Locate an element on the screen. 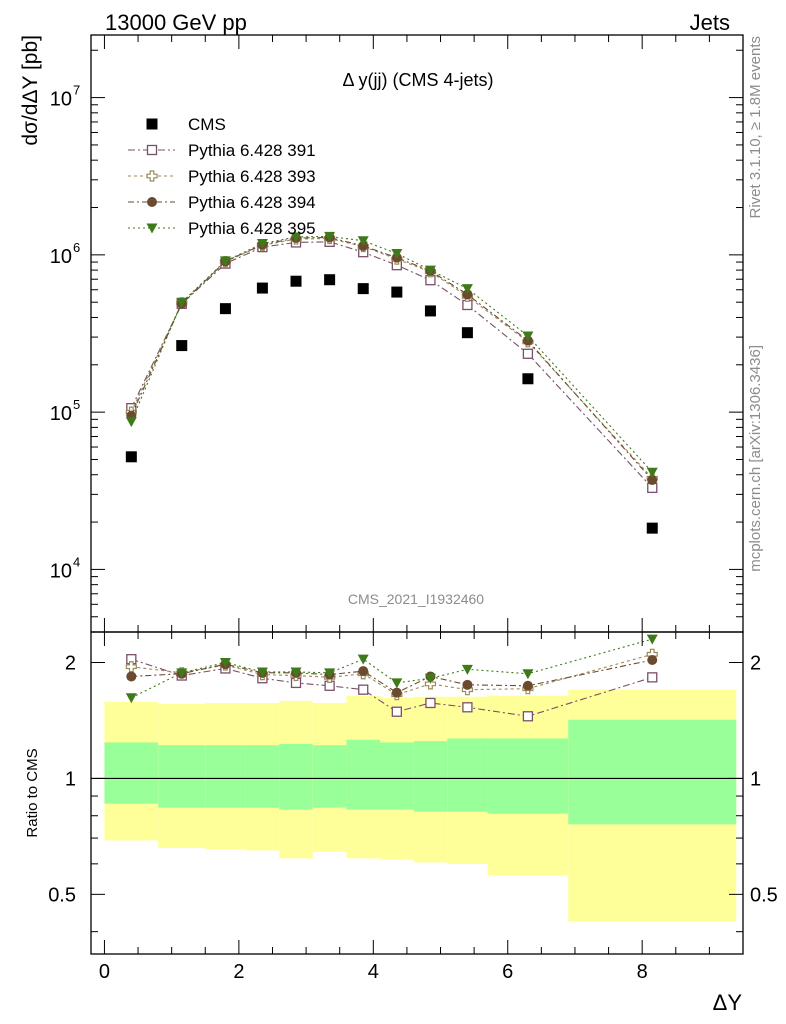 The image size is (786, 1024). y-tick-label-exponent: 5 is located at coordinates (76, 404).